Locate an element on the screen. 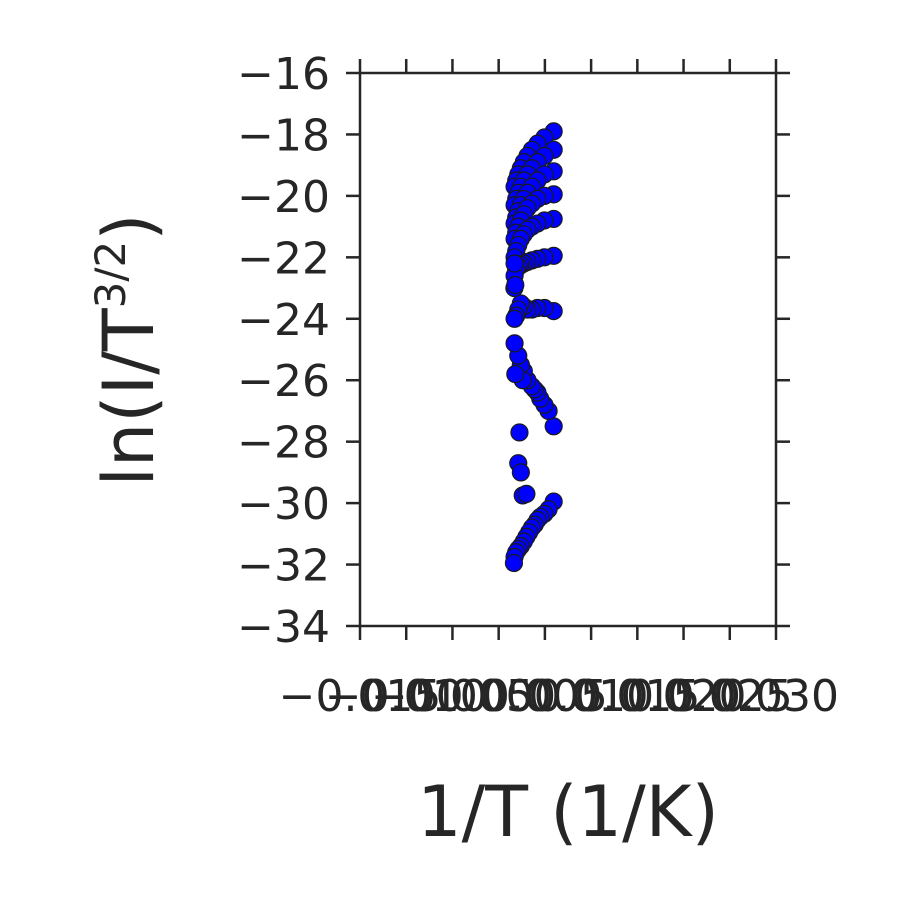  y-tick-labels: −16 −18 −20 −22 −24 −26 −28 −30 −32 −34 is located at coordinates (283, 351).